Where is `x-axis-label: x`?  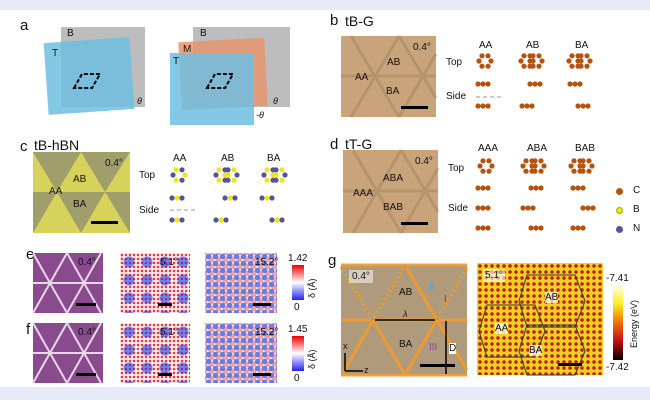 x-axis-label: x is located at coordinates (345, 346).